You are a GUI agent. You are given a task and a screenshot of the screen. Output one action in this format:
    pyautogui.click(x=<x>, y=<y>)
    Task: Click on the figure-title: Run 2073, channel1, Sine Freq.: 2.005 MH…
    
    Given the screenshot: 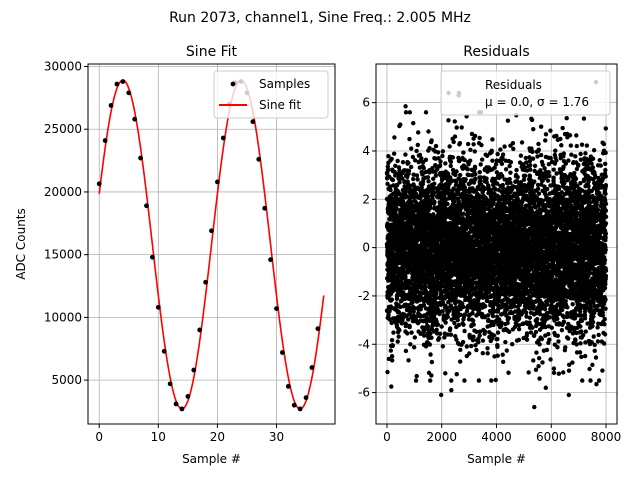 What is the action you would take?
    pyautogui.click(x=320, y=18)
    